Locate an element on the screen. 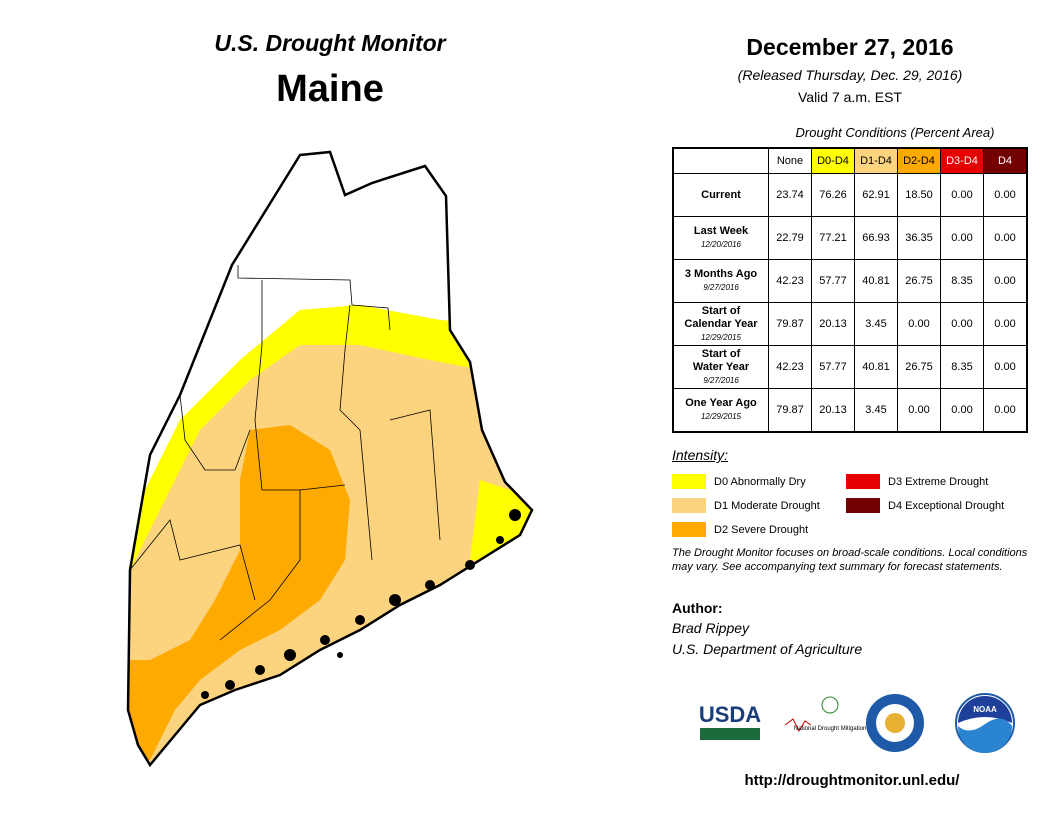 The image size is (1056, 816). cell-value: 18.50 is located at coordinates (919, 195).